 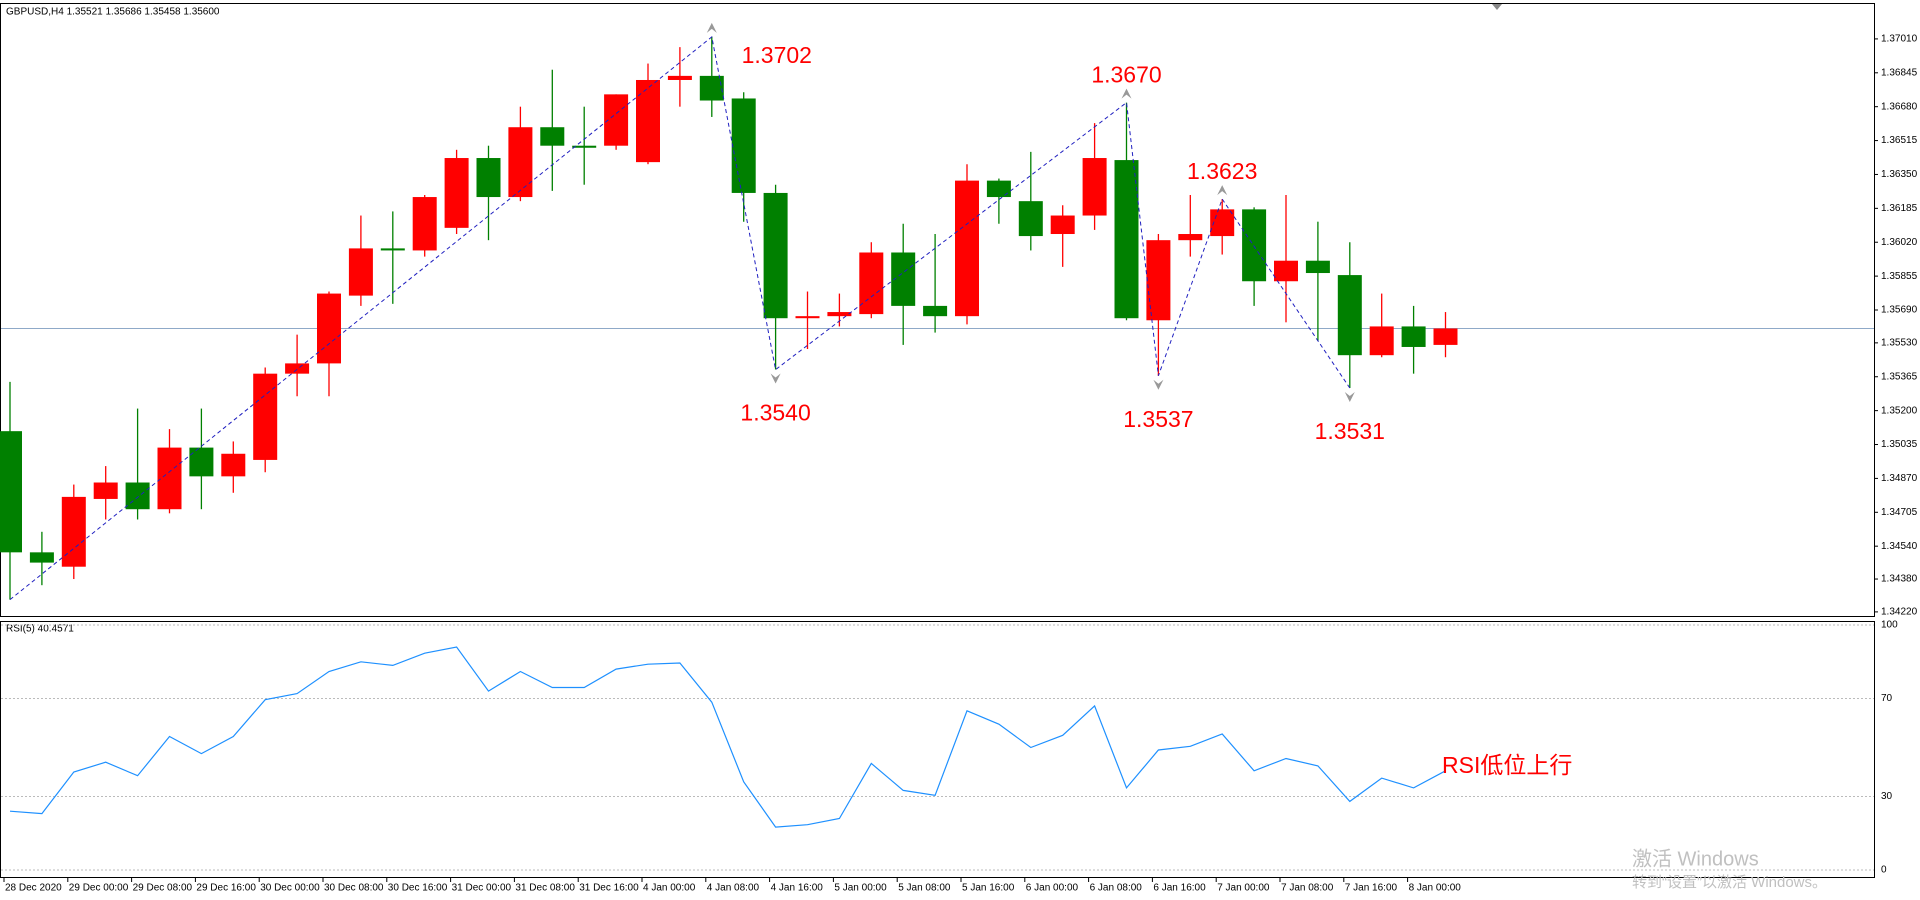 What do you see at coordinates (1350, 431) in the screenshot?
I see `price-annotation: 1.3531` at bounding box center [1350, 431].